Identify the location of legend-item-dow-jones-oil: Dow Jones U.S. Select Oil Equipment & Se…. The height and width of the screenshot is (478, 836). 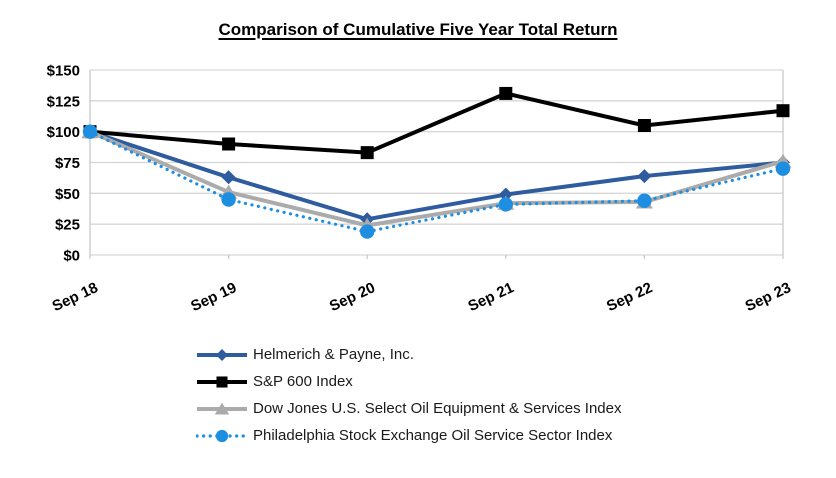
(409, 408).